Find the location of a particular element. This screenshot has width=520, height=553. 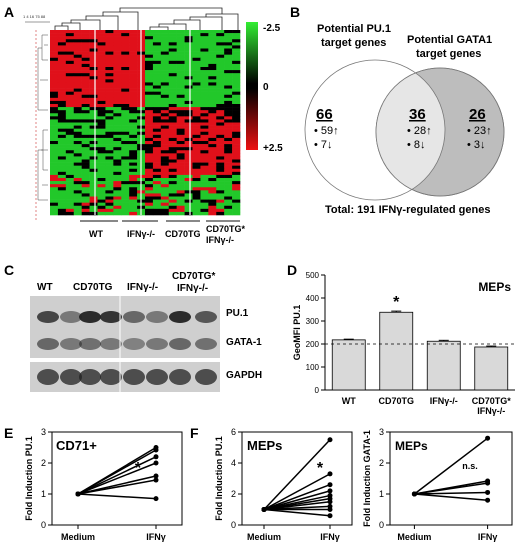

group-label-wt: WT is located at coordinates (96, 234).